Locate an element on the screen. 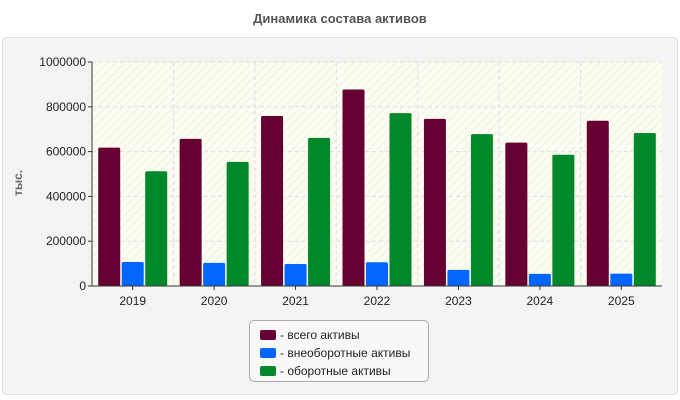 This screenshot has width=680, height=400. legend-item: - всего активы is located at coordinates (339, 335).